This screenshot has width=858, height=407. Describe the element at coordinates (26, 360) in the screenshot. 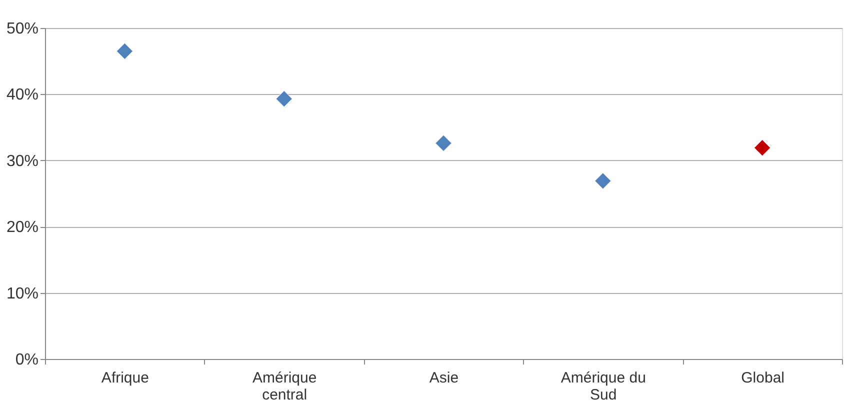

I see `y-tick-label: 0%` at that location.